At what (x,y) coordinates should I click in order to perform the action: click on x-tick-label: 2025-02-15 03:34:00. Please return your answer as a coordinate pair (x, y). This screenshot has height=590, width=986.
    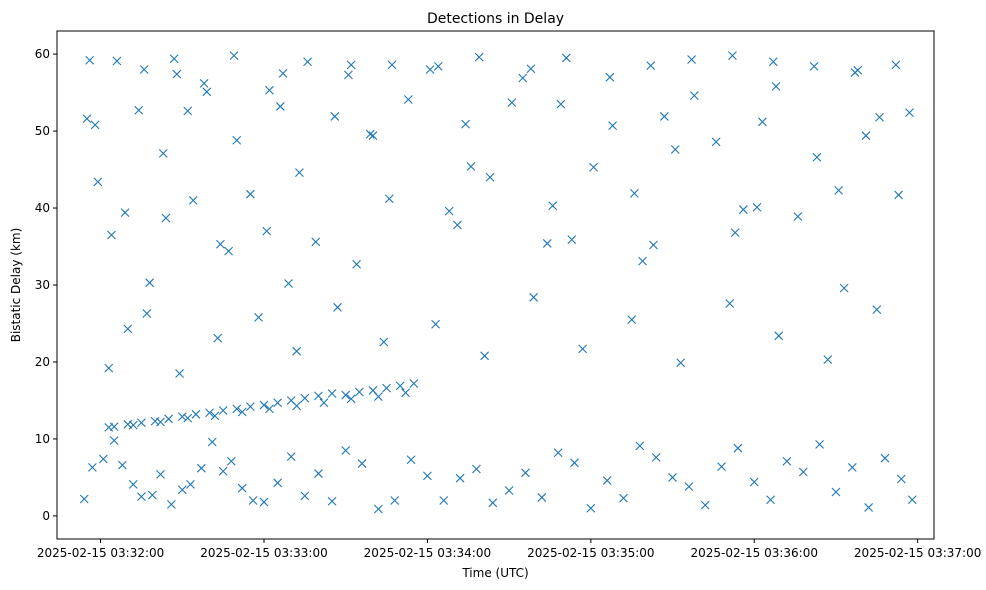
    Looking at the image, I should click on (427, 553).